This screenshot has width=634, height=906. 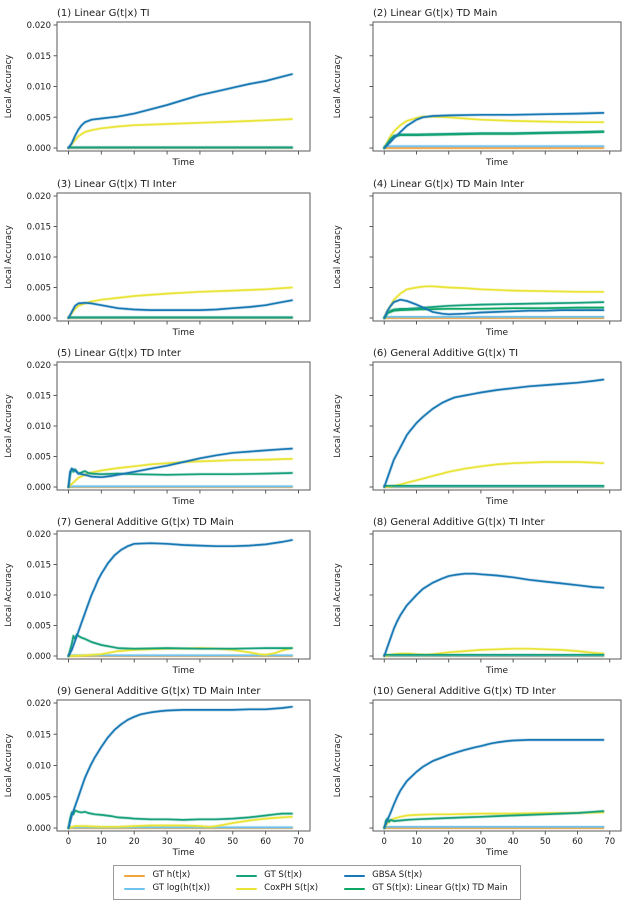 What do you see at coordinates (247, 889) in the screenshot?
I see `legend-swatch-coxph` at bounding box center [247, 889].